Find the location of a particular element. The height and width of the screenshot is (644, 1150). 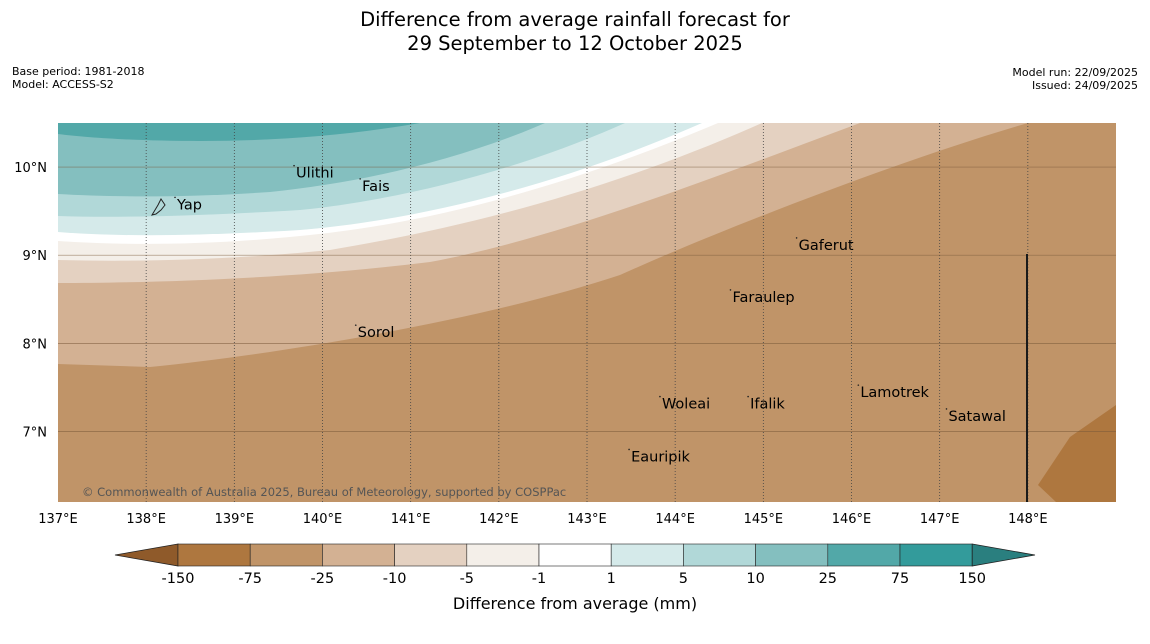

longitude-tick-label: 140°E is located at coordinates (323, 519).